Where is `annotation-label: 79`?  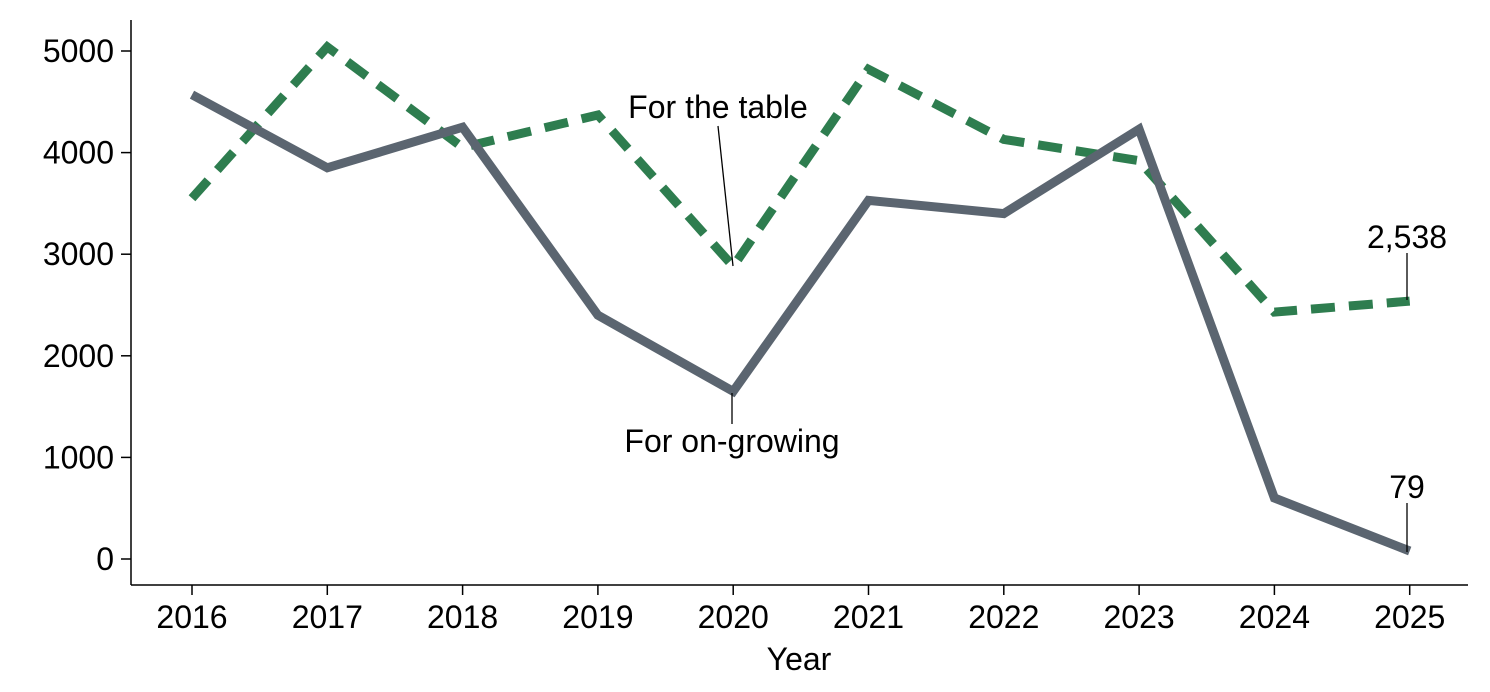
annotation-label: 79 is located at coordinates (1407, 487).